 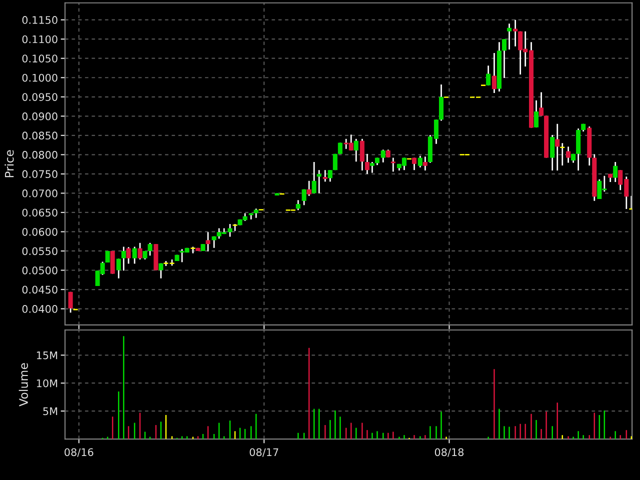 What do you see at coordinates (40, 97) in the screenshot?
I see `y-tick-label: 0.0950` at bounding box center [40, 97].